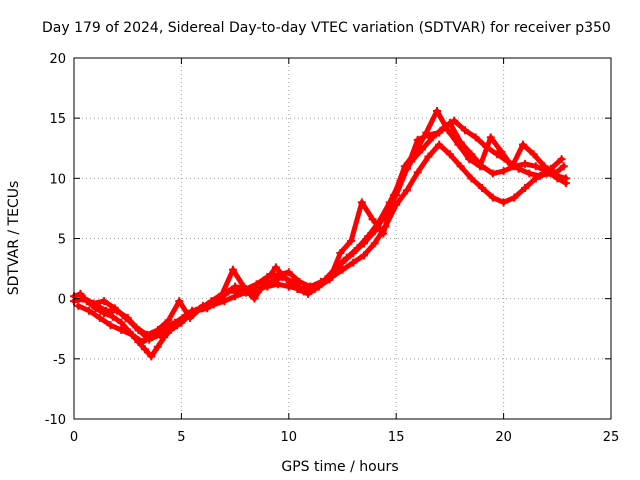 The width and height of the screenshot is (640, 480). What do you see at coordinates (57, 179) in the screenshot?
I see `y-tick-label: 10` at bounding box center [57, 179].